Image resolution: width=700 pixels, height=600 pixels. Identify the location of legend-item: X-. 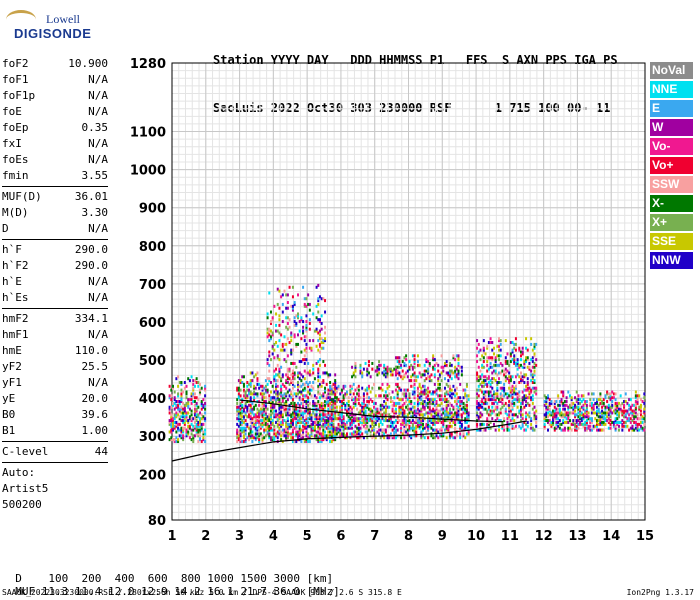
(671, 203).